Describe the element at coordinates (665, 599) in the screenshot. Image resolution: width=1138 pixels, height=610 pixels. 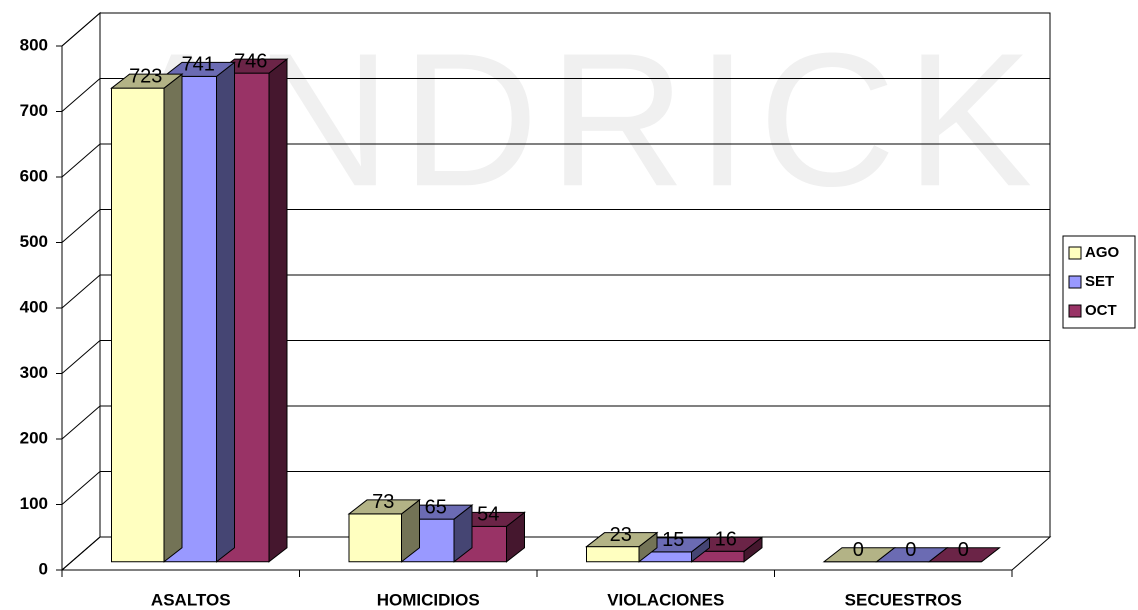
I see `x-tick-label: VIOLACIONES` at that location.